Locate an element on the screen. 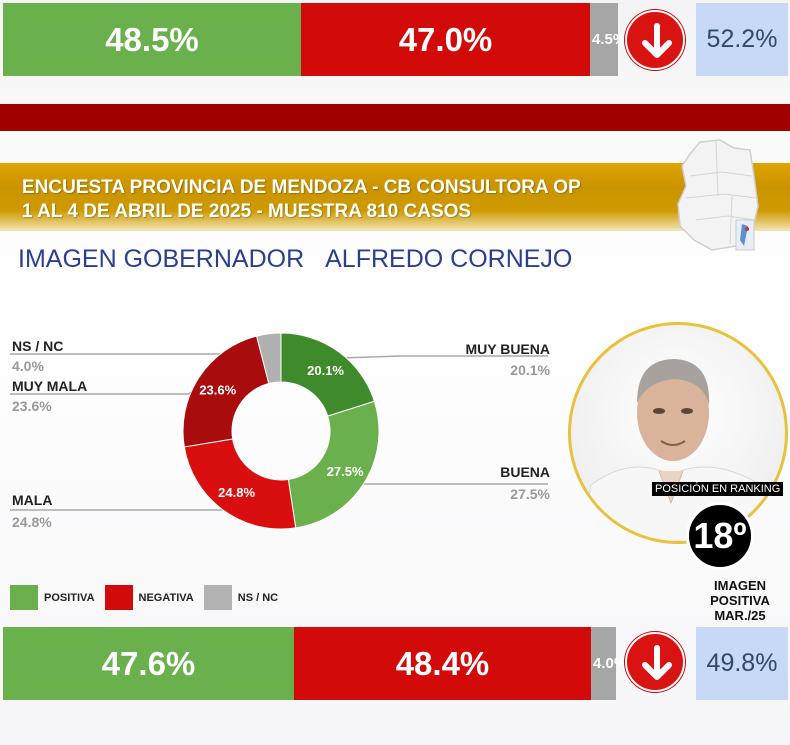 The height and width of the screenshot is (745, 790). mendoza-map-icon is located at coordinates (718, 195).